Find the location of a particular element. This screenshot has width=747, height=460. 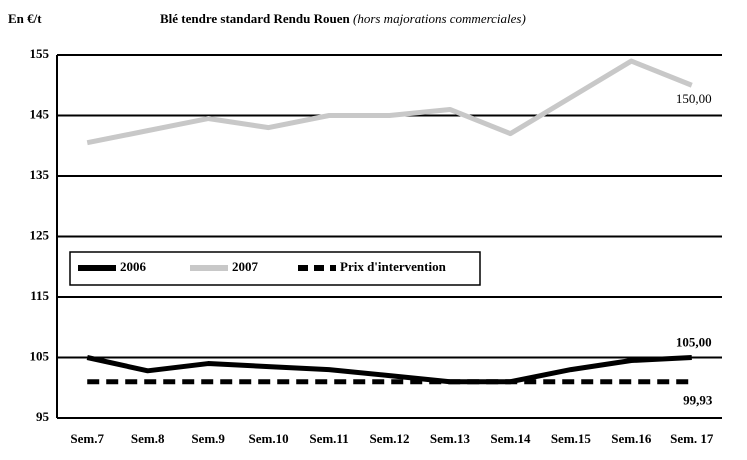

x-tick-label: Sem.8 is located at coordinates (148, 438).